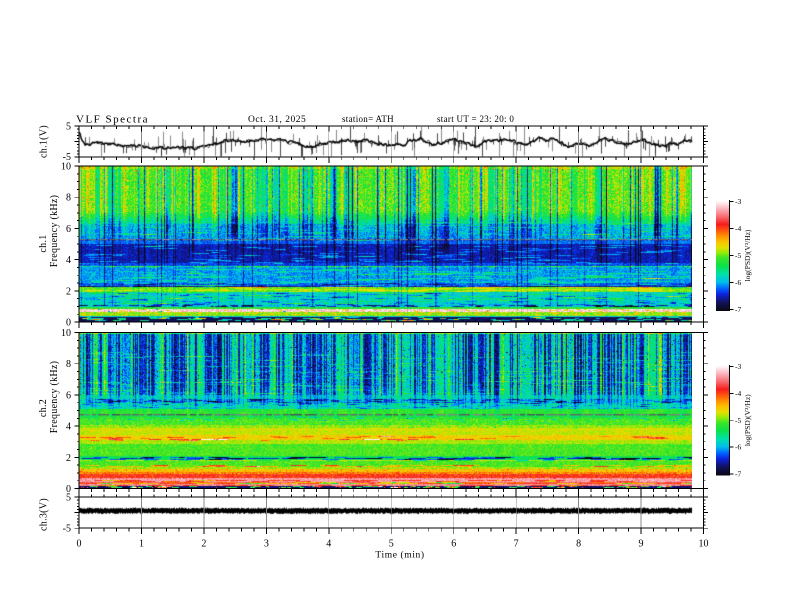 This screenshot has width=792, height=612. I want to click on svg-text: start UT = 23: 20: 0, so click(475, 119).